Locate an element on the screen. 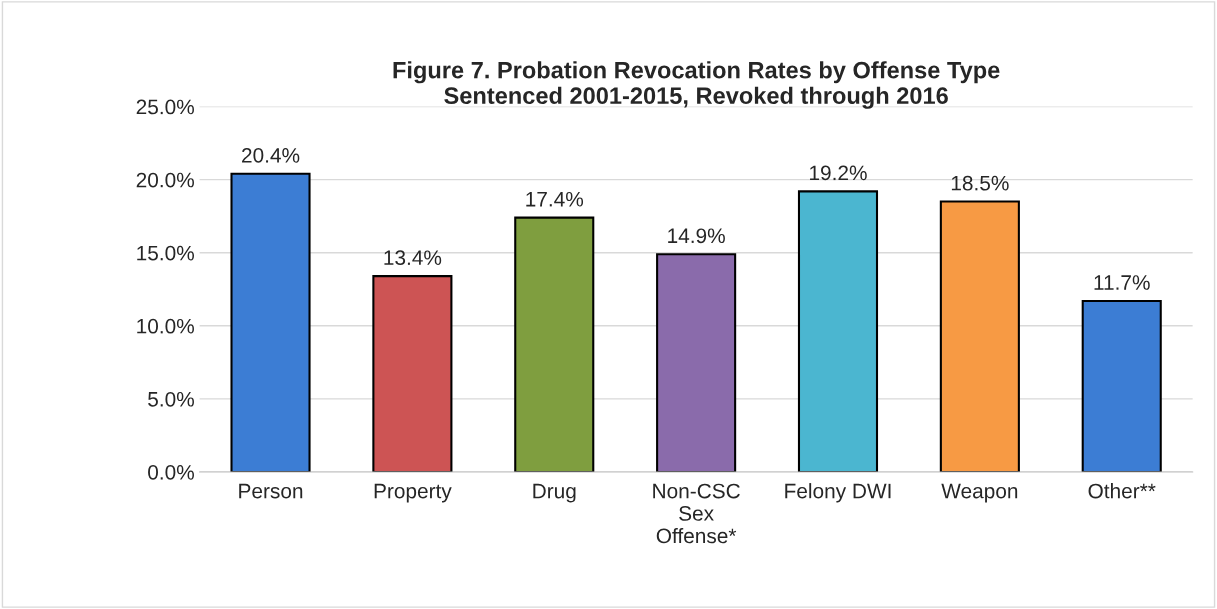 The height and width of the screenshot is (609, 1217). chart-title: Figure 7. Probation Revocation Rates by Offense Type Sentenced 2001-2015, Revoked through 2016 is located at coordinates (696, 85).